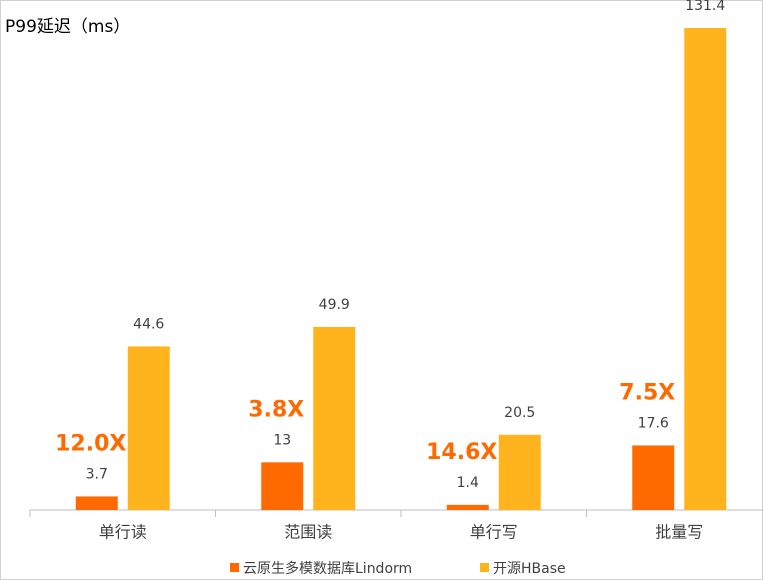  I want to click on value-label: 20.5, so click(519, 413).